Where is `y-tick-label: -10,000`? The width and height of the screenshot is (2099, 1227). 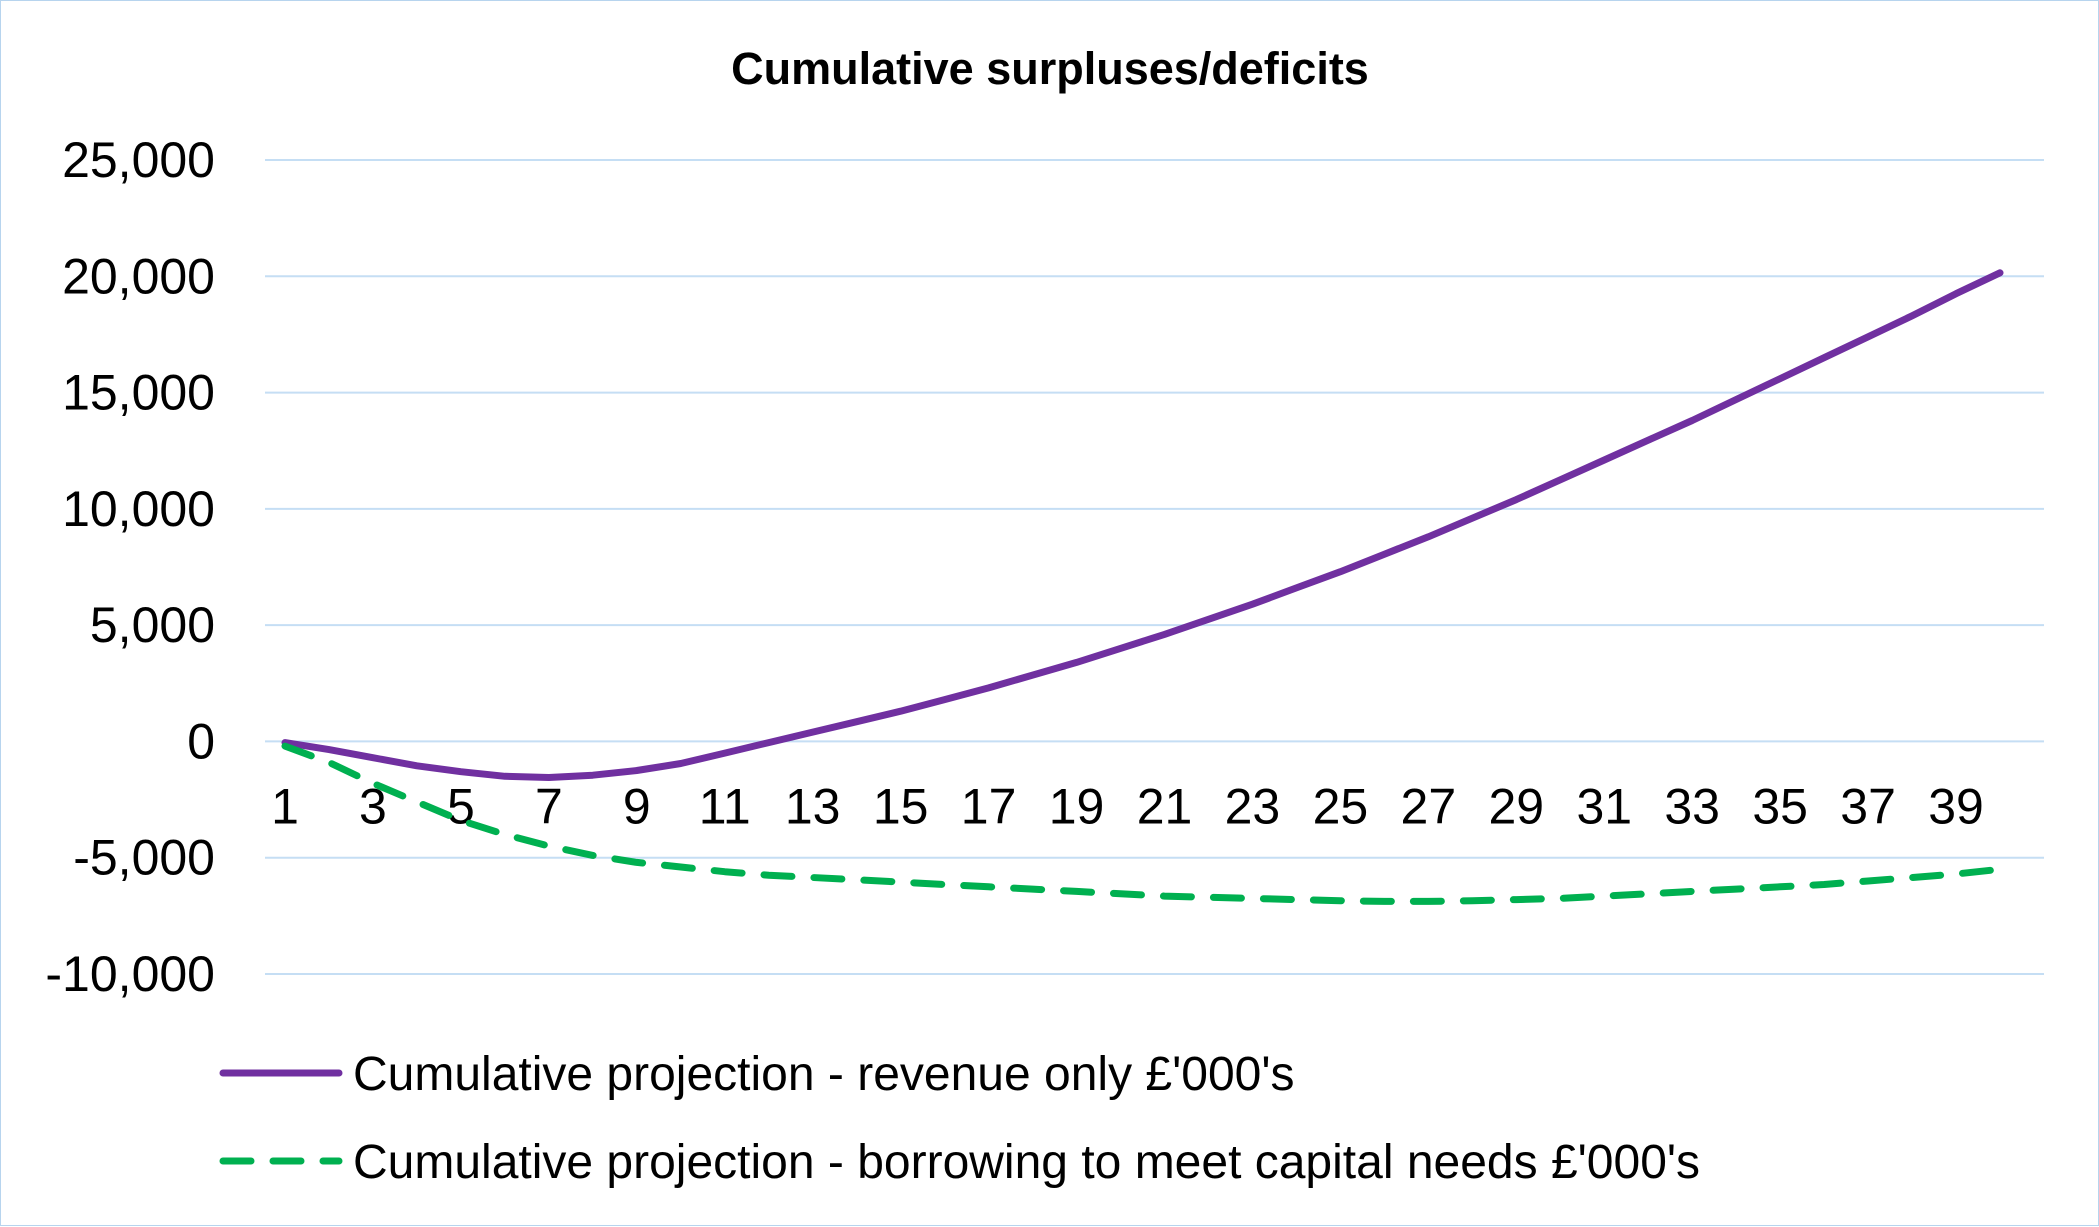 y-tick-label: -10,000 is located at coordinates (130, 974).